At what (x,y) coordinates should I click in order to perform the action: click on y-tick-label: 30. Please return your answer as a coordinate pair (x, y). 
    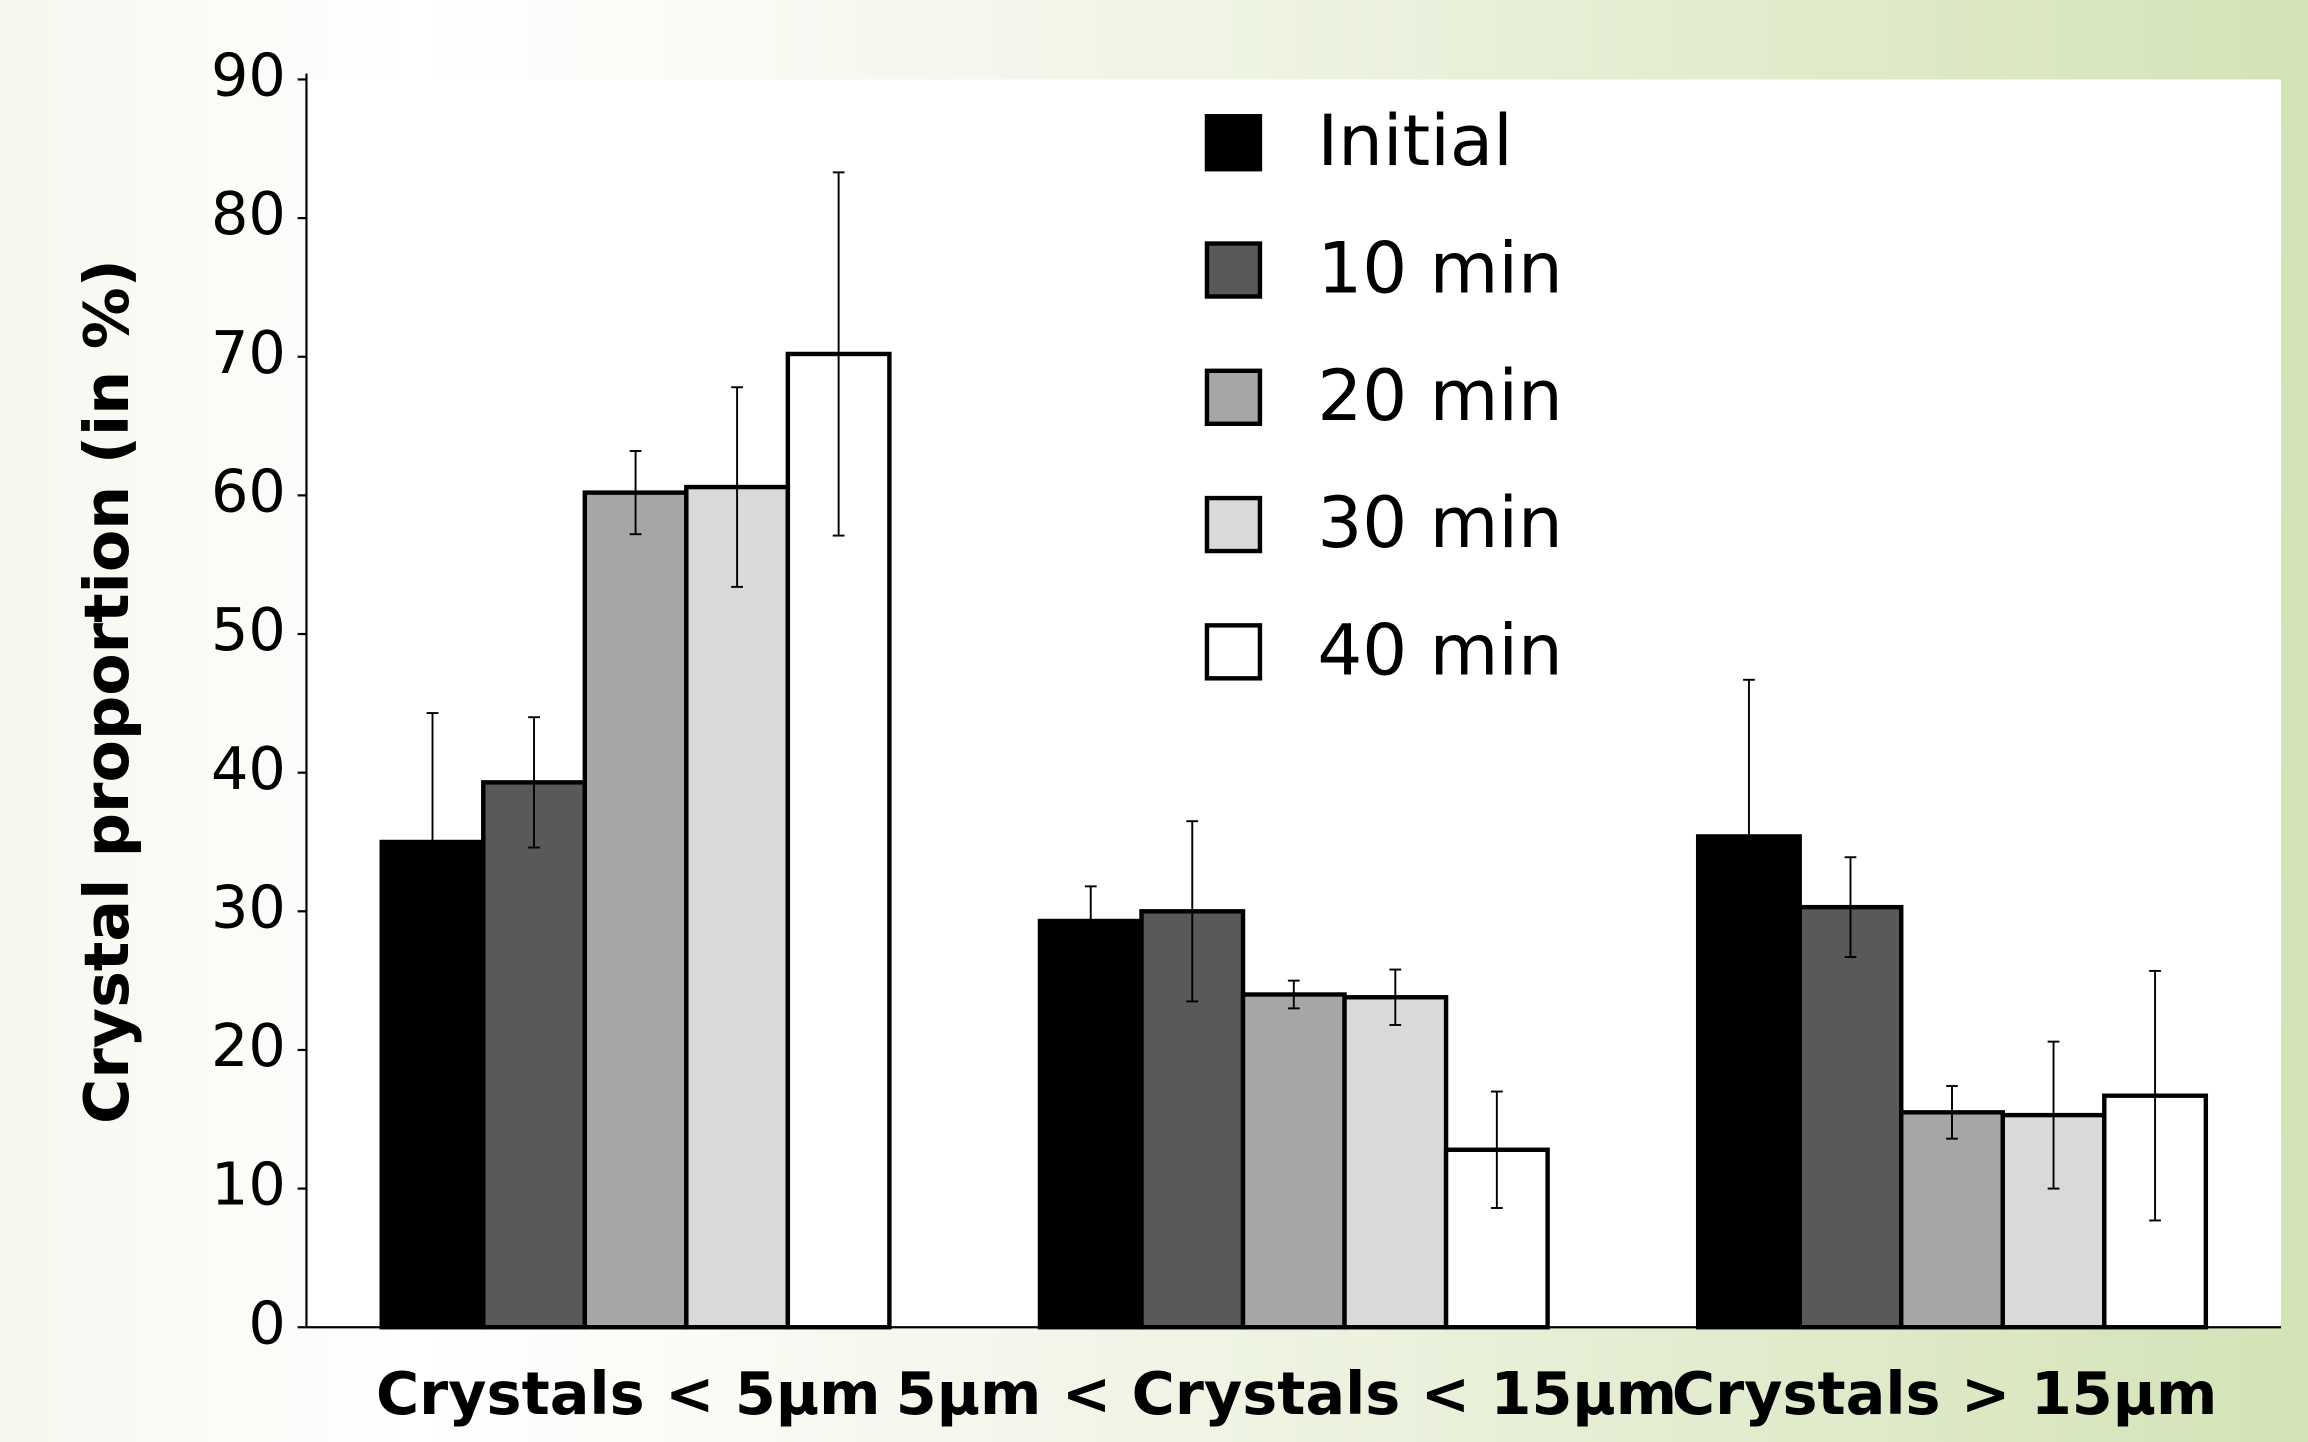
    Looking at the image, I should click on (248, 906).